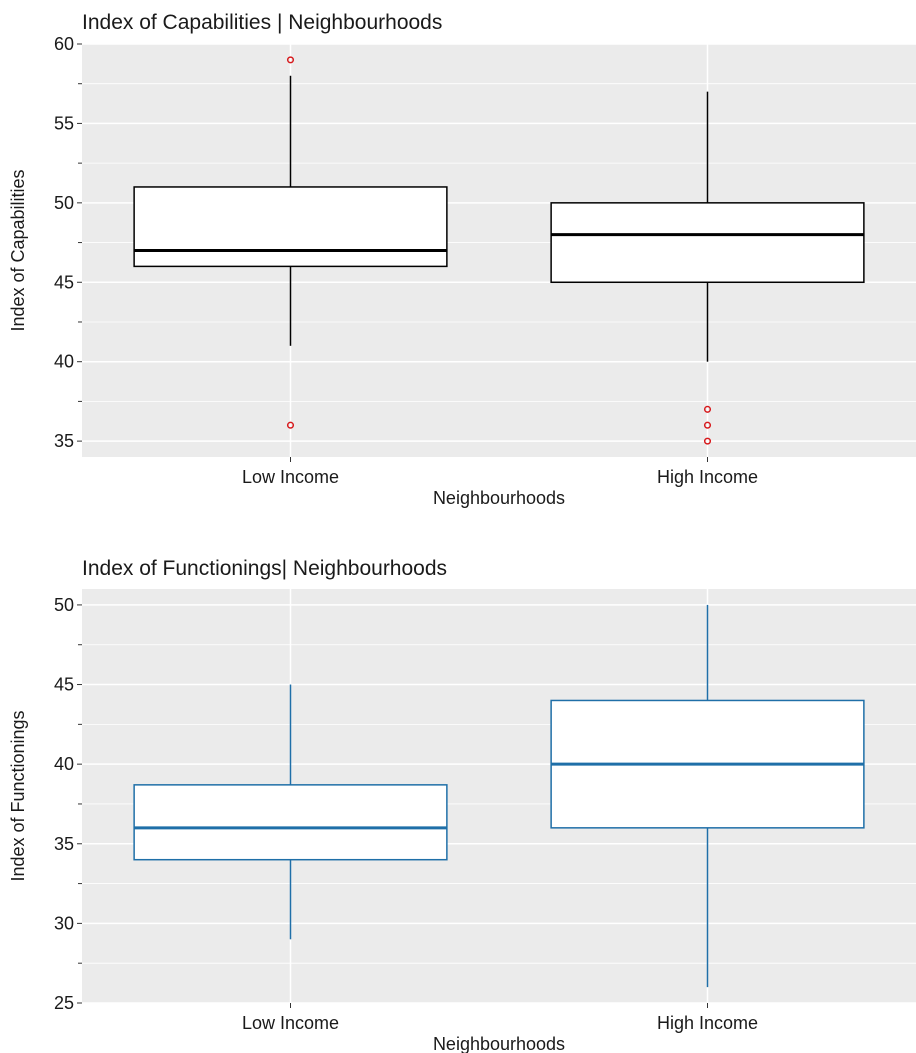 This screenshot has height=1053, width=916. What do you see at coordinates (64, 123) in the screenshot?
I see `y-tick-label: 55` at bounding box center [64, 123].